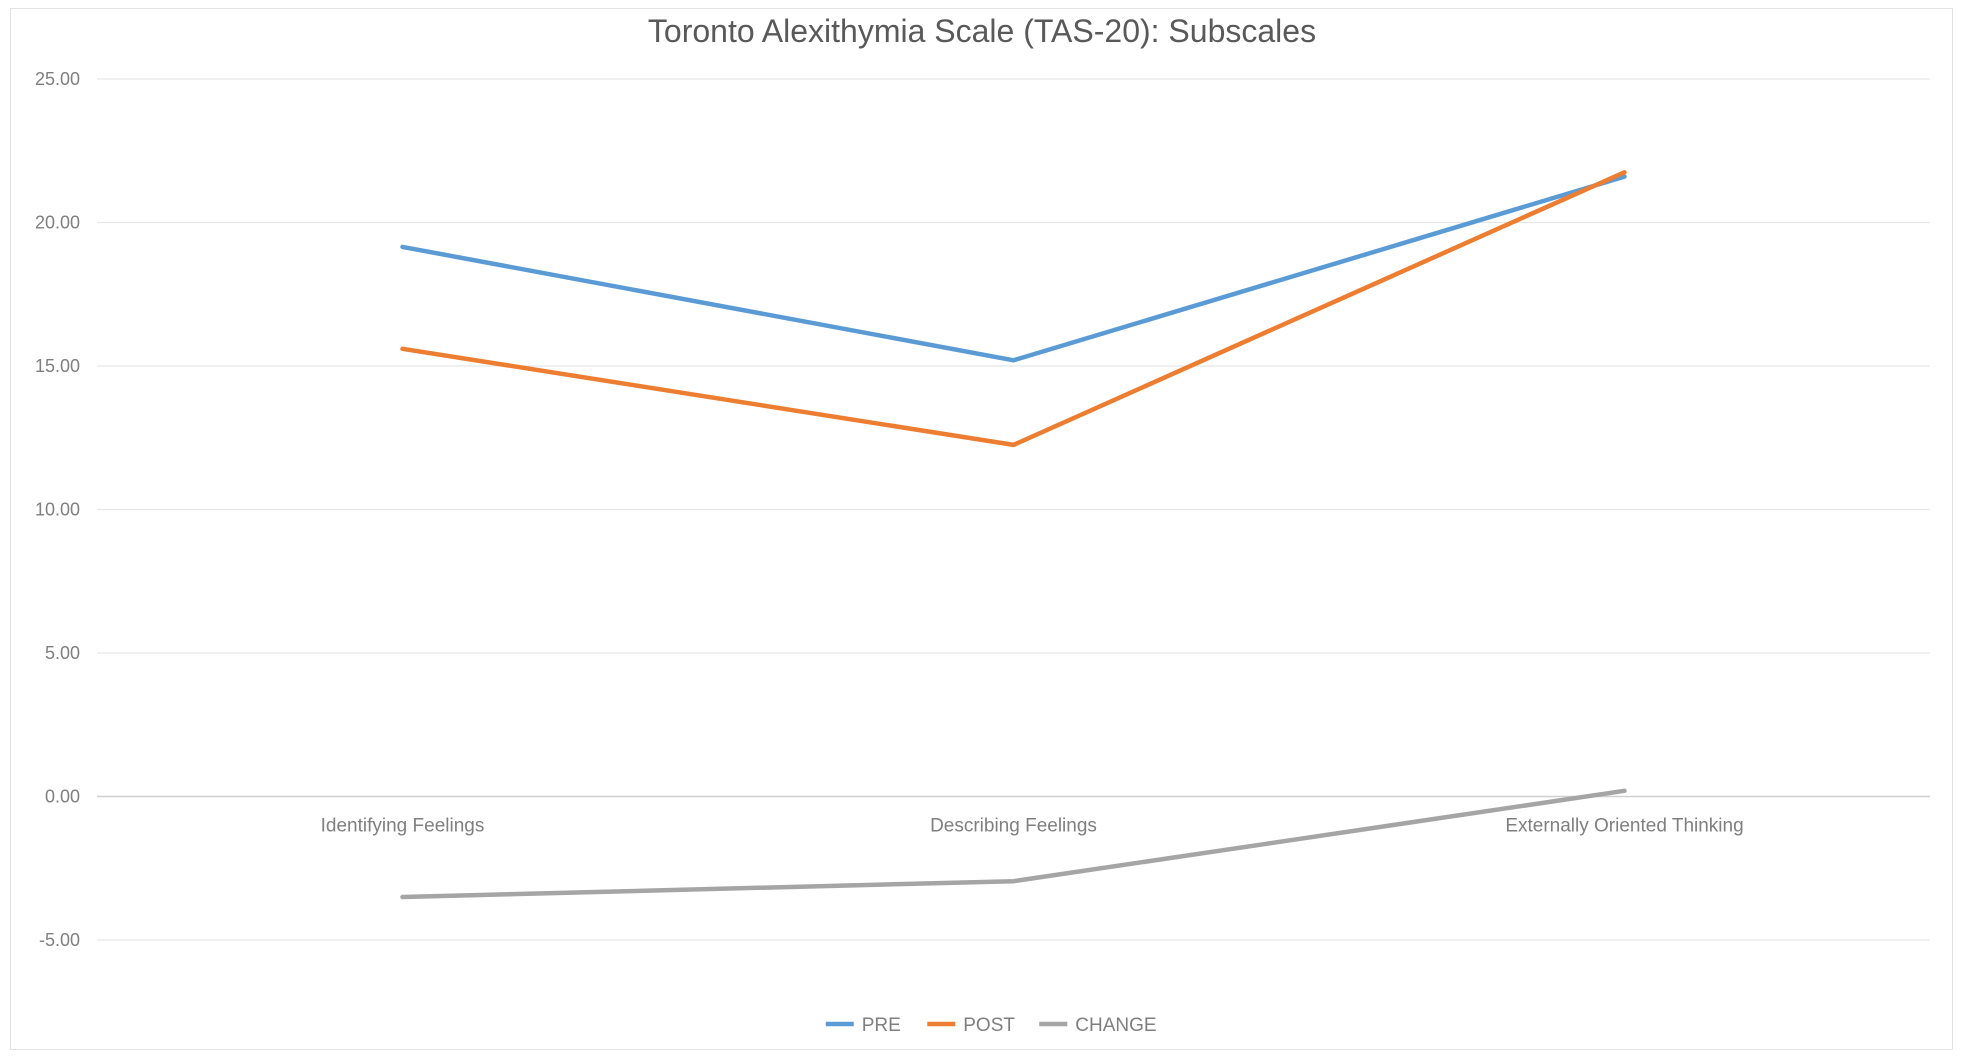  I want to click on series-line-pre, so click(1013, 268).